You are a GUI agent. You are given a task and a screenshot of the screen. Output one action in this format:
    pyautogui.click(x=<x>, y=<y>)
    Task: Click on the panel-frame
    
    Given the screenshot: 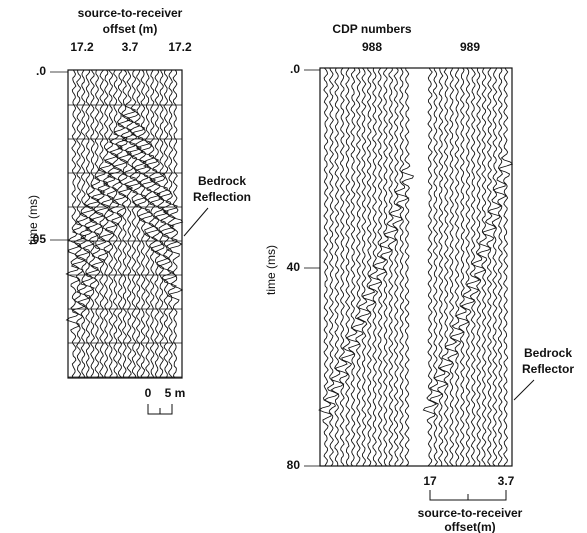 What is the action you would take?
    pyautogui.click(x=125, y=224)
    